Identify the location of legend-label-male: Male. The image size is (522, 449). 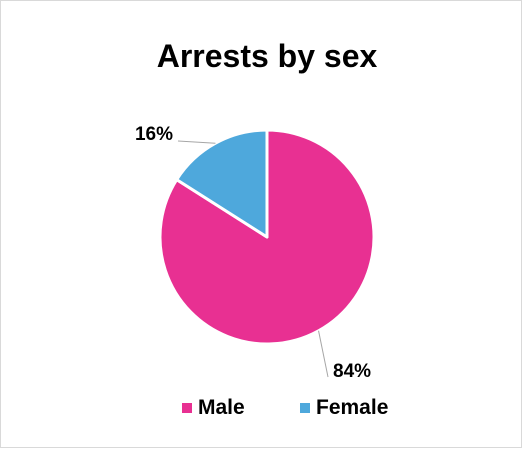
(221, 407).